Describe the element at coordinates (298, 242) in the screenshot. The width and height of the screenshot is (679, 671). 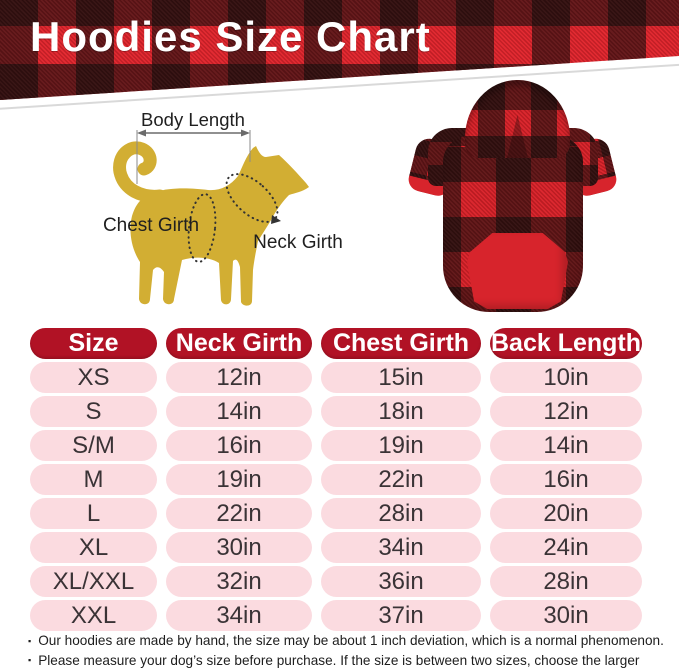
I see `neck-girth-label: Neck Girth` at that location.